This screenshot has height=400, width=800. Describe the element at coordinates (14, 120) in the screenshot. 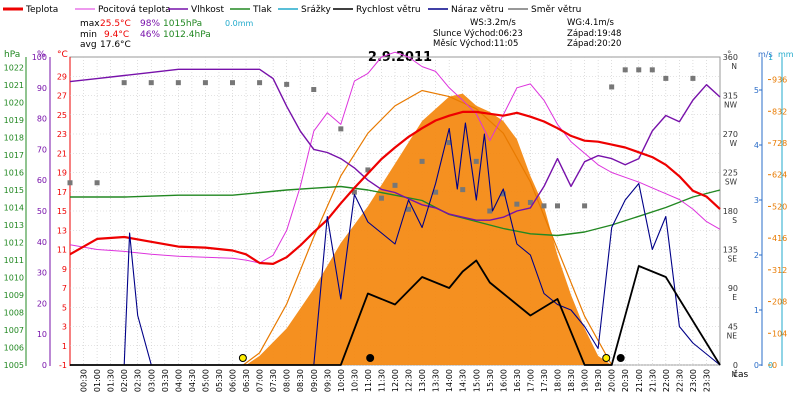

I see `hpa-tick-label: 1019` at that location.